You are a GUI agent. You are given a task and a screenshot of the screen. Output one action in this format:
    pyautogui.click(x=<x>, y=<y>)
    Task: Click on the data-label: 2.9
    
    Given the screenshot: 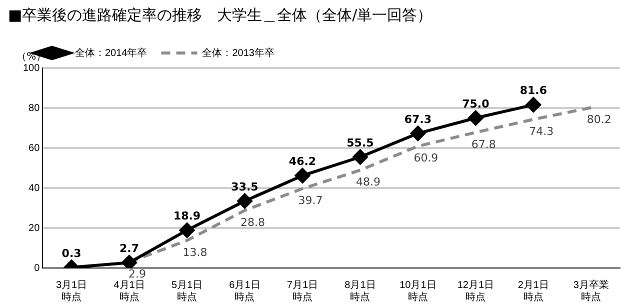 What is the action you would take?
    pyautogui.click(x=137, y=274)
    